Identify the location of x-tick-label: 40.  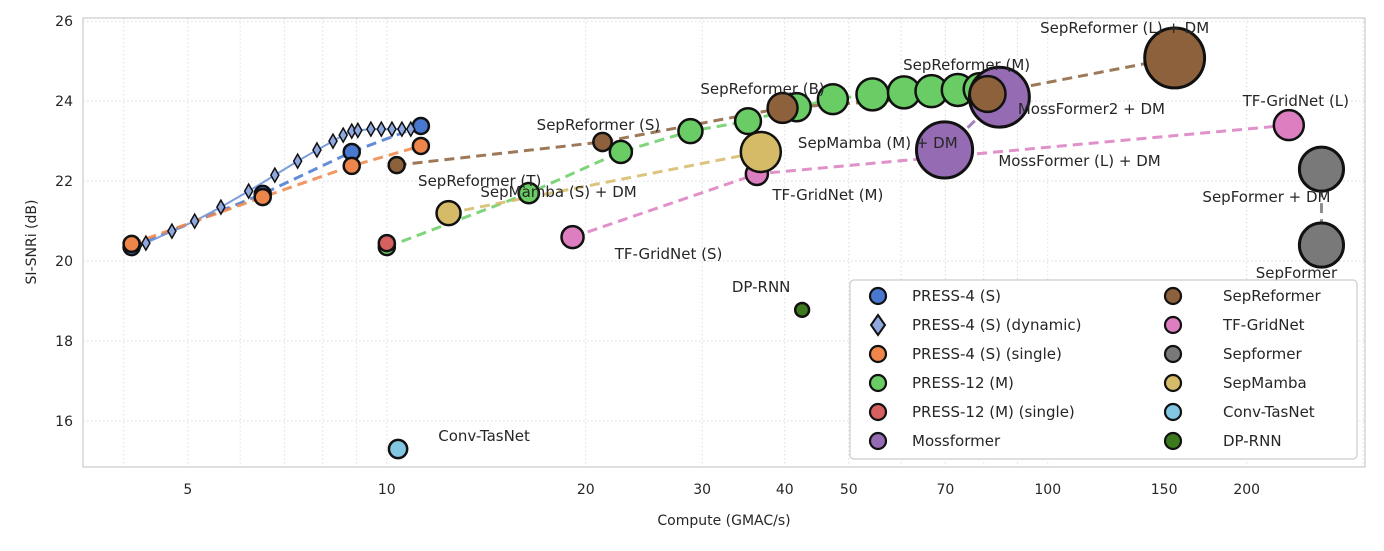
(785, 490).